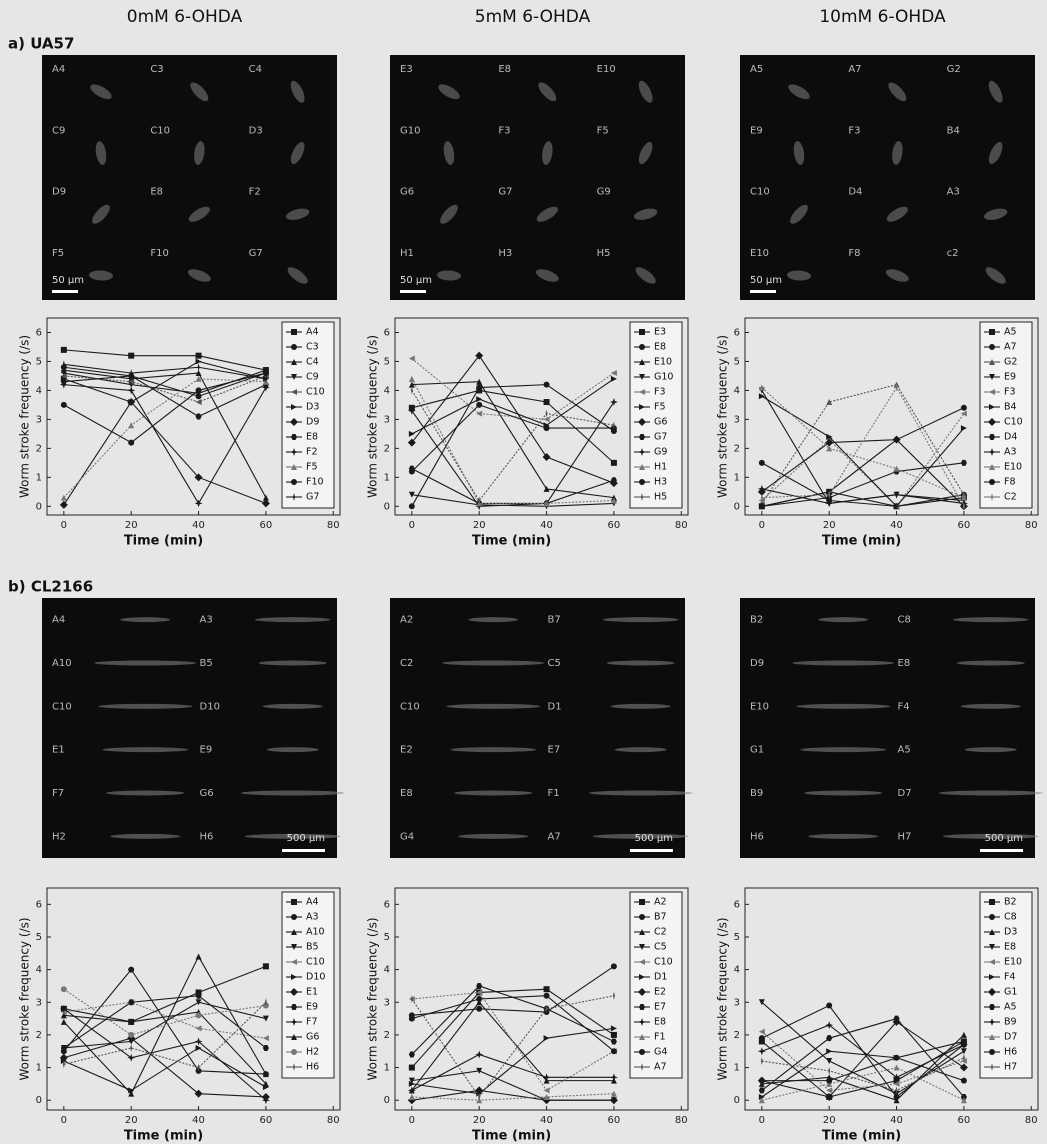  Describe the element at coordinates (546, 1120) in the screenshot. I see `x-tick-label: 40` at that location.